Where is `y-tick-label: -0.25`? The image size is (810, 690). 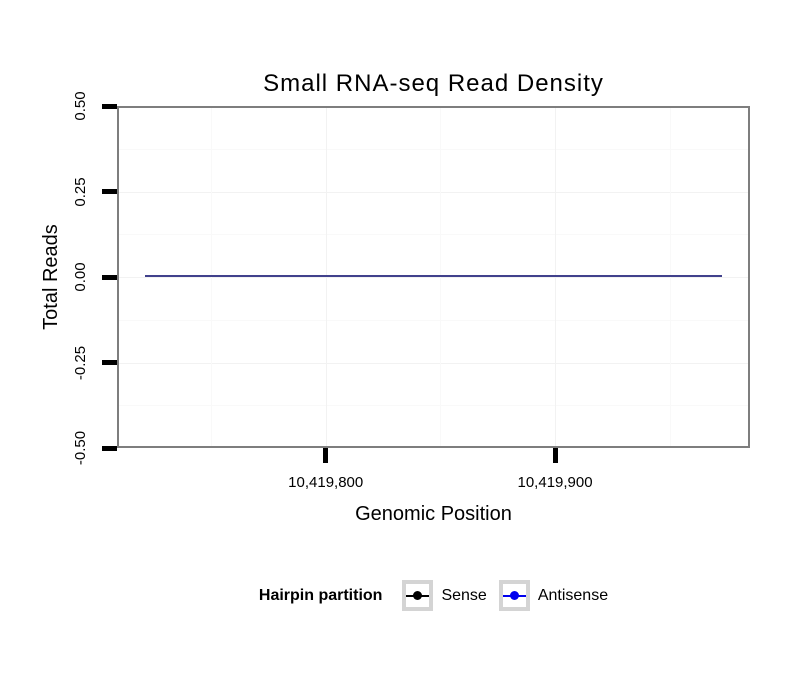
y-tick-label: -0.25 is located at coordinates (80, 362).